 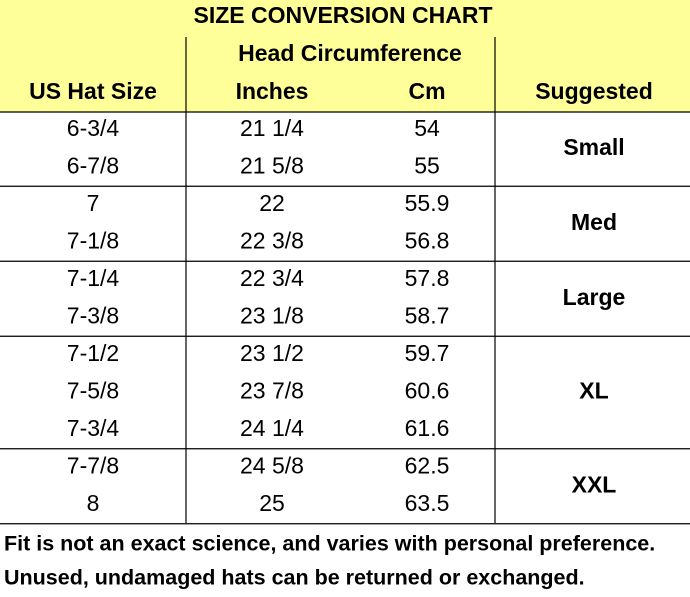 I want to click on cell: 21 5/8, so click(x=272, y=166).